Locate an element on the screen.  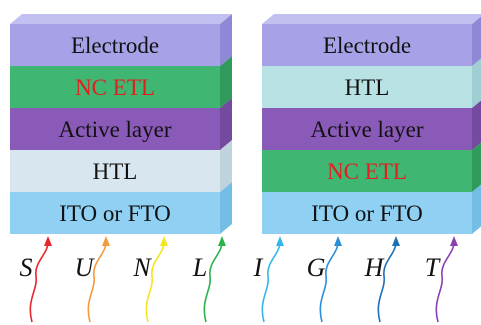
sunlight-arrow-g: G is located at coordinates (324, 279).